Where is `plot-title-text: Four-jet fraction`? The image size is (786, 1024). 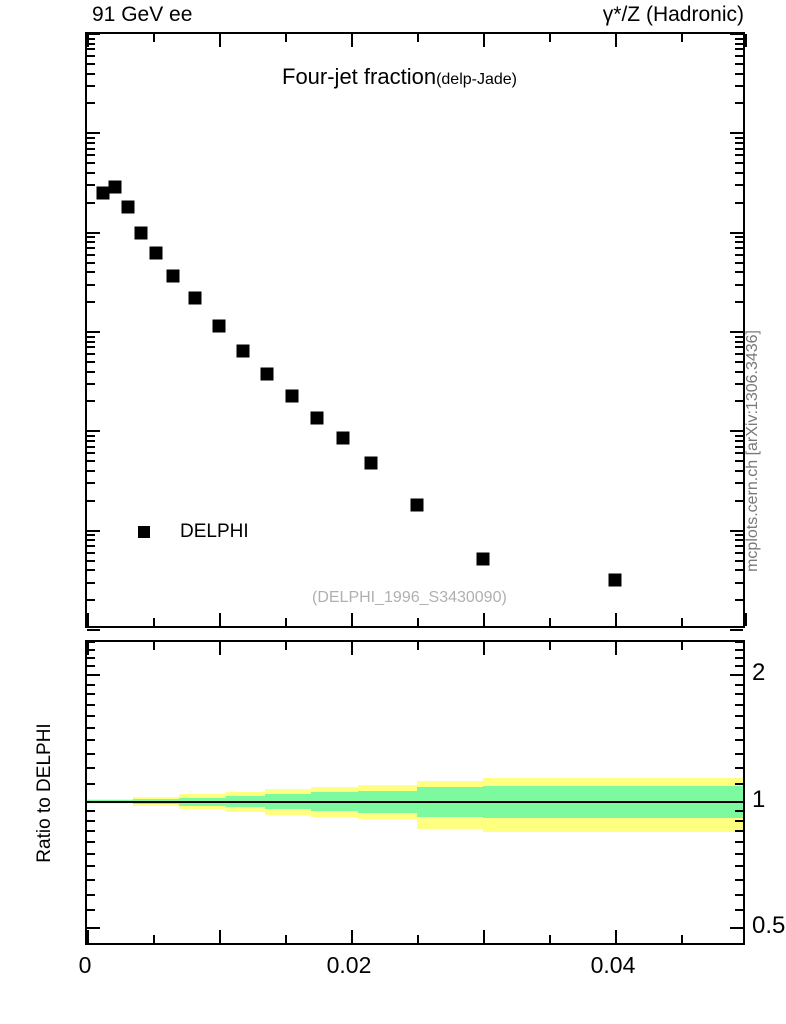
plot-title-text: Four-jet fraction is located at coordinates (359, 76).